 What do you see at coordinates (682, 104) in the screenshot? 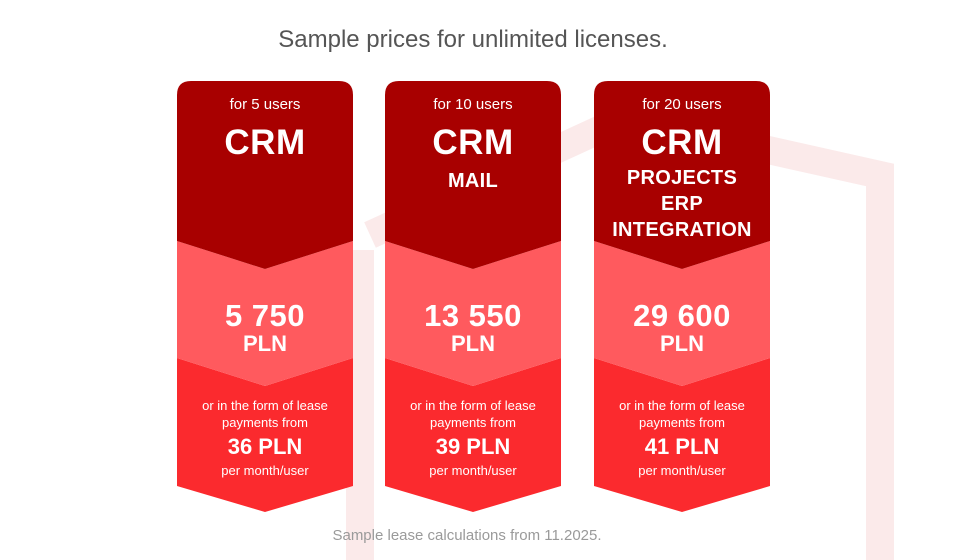
I see `user-count-label: for 20 users` at bounding box center [682, 104].